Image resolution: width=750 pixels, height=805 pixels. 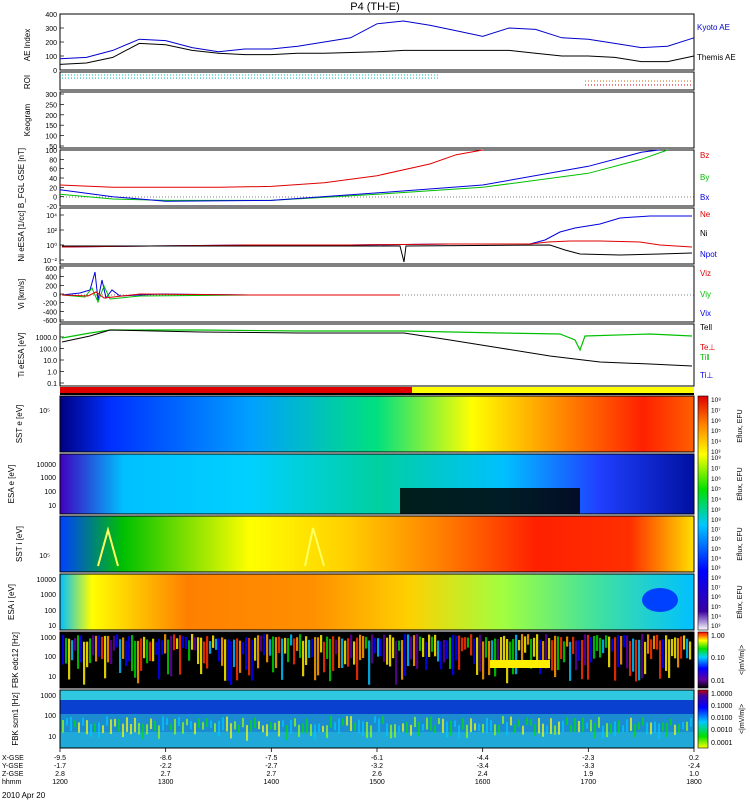 I want to click on esa-e-ytick-1: 1000, so click(x=48, y=478).